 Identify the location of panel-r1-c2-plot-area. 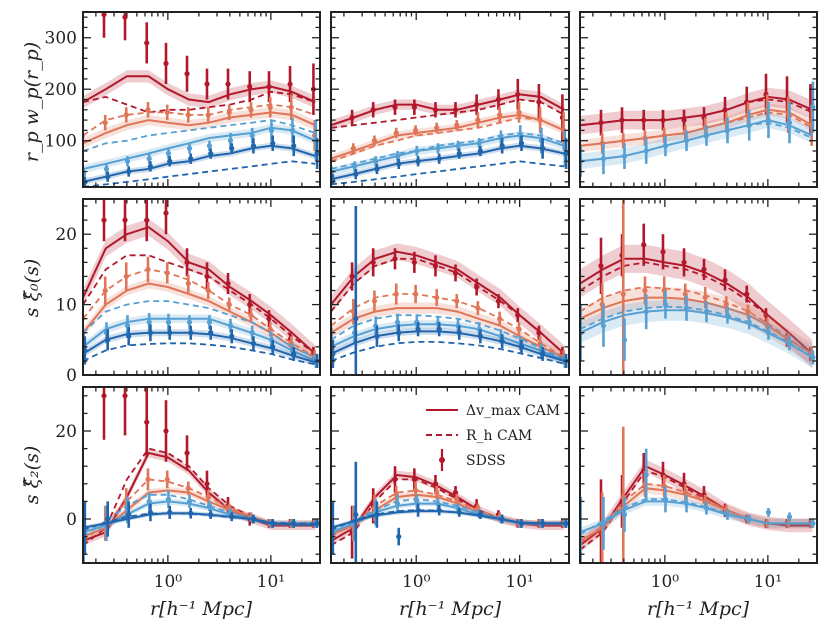
(450, 132).